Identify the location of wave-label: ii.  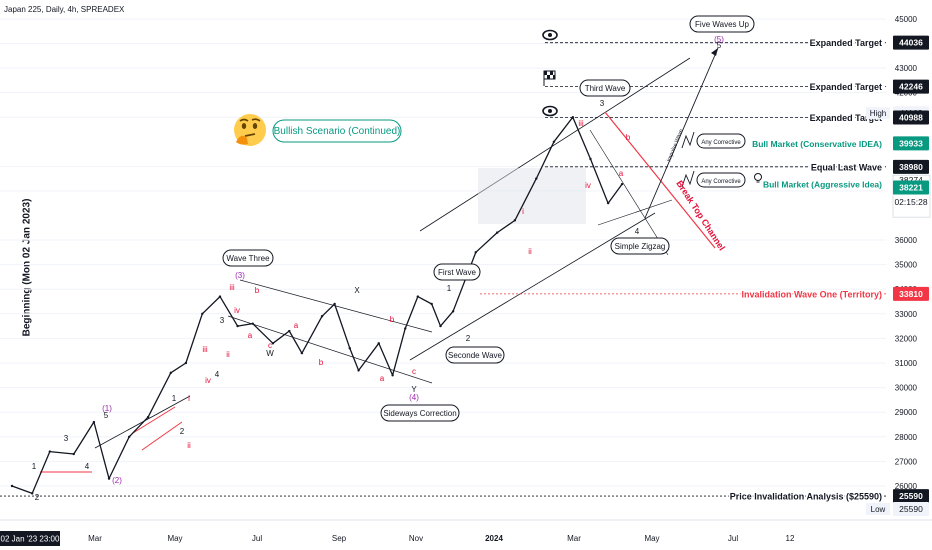
(530, 251).